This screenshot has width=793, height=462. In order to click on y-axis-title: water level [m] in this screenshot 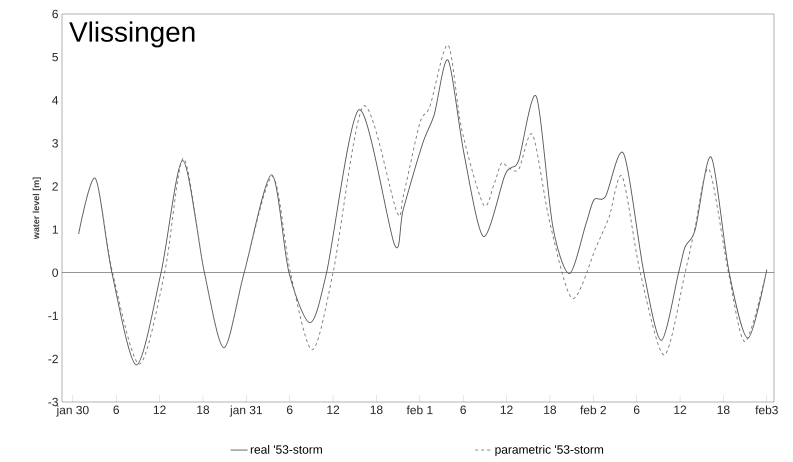, I will do `click(37, 208)`.